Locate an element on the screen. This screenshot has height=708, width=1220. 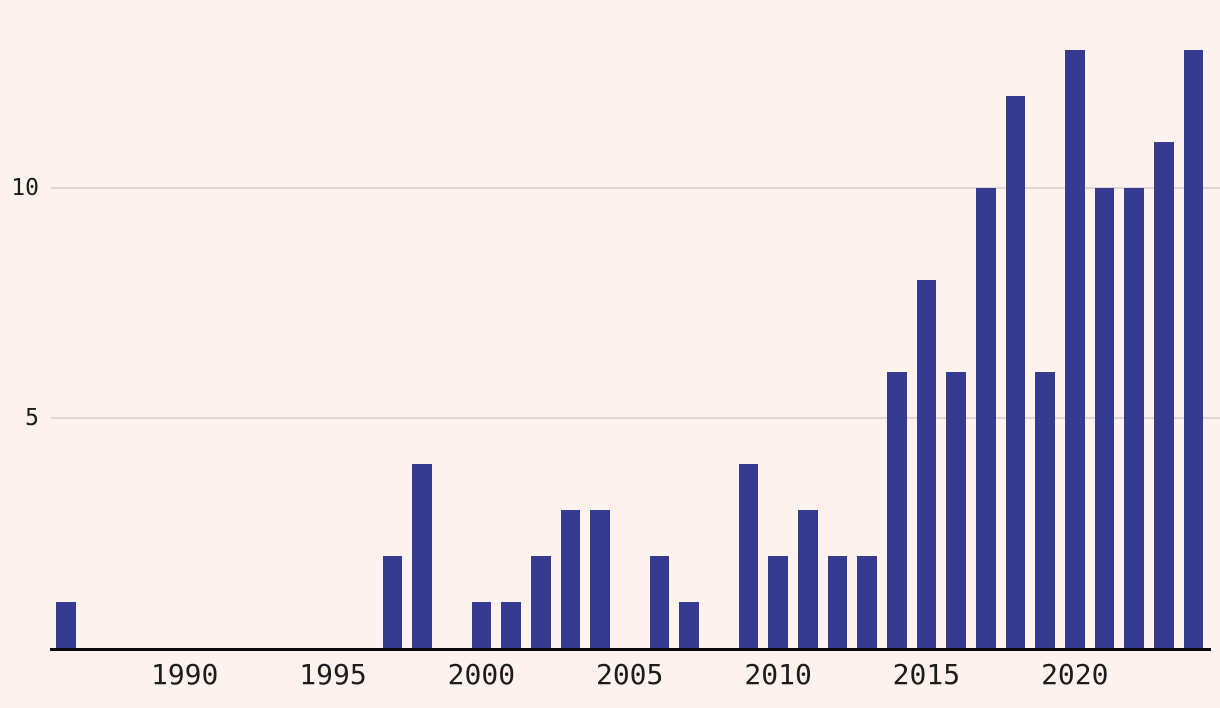
bar-1986 is located at coordinates (66, 625).